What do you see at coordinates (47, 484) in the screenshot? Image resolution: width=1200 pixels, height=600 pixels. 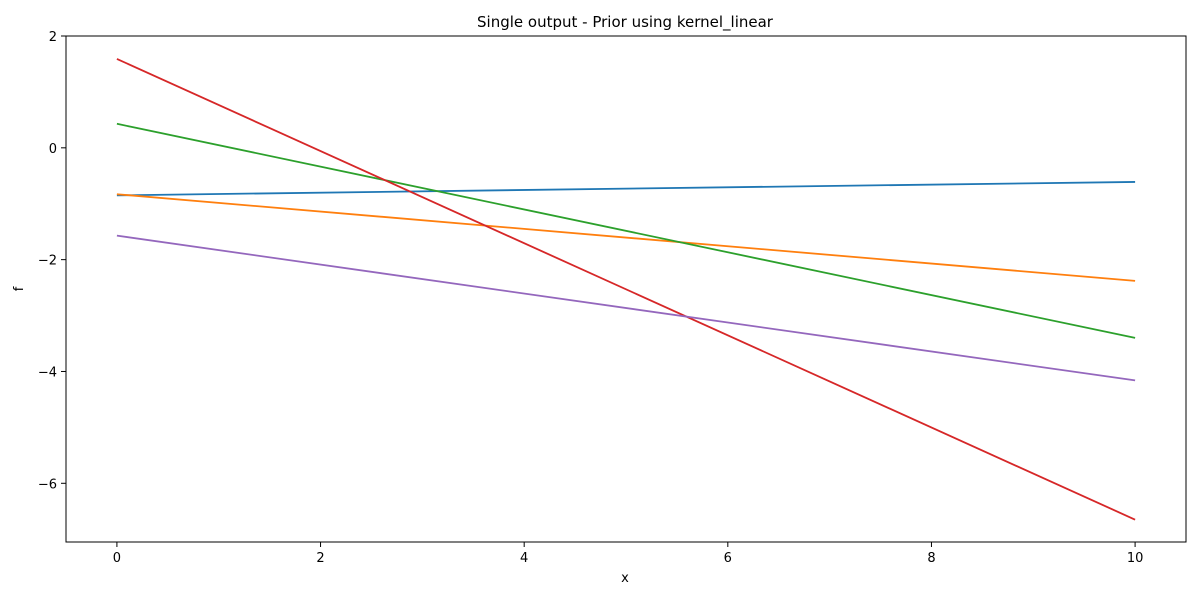 I see `y-tick-label: −6` at bounding box center [47, 484].